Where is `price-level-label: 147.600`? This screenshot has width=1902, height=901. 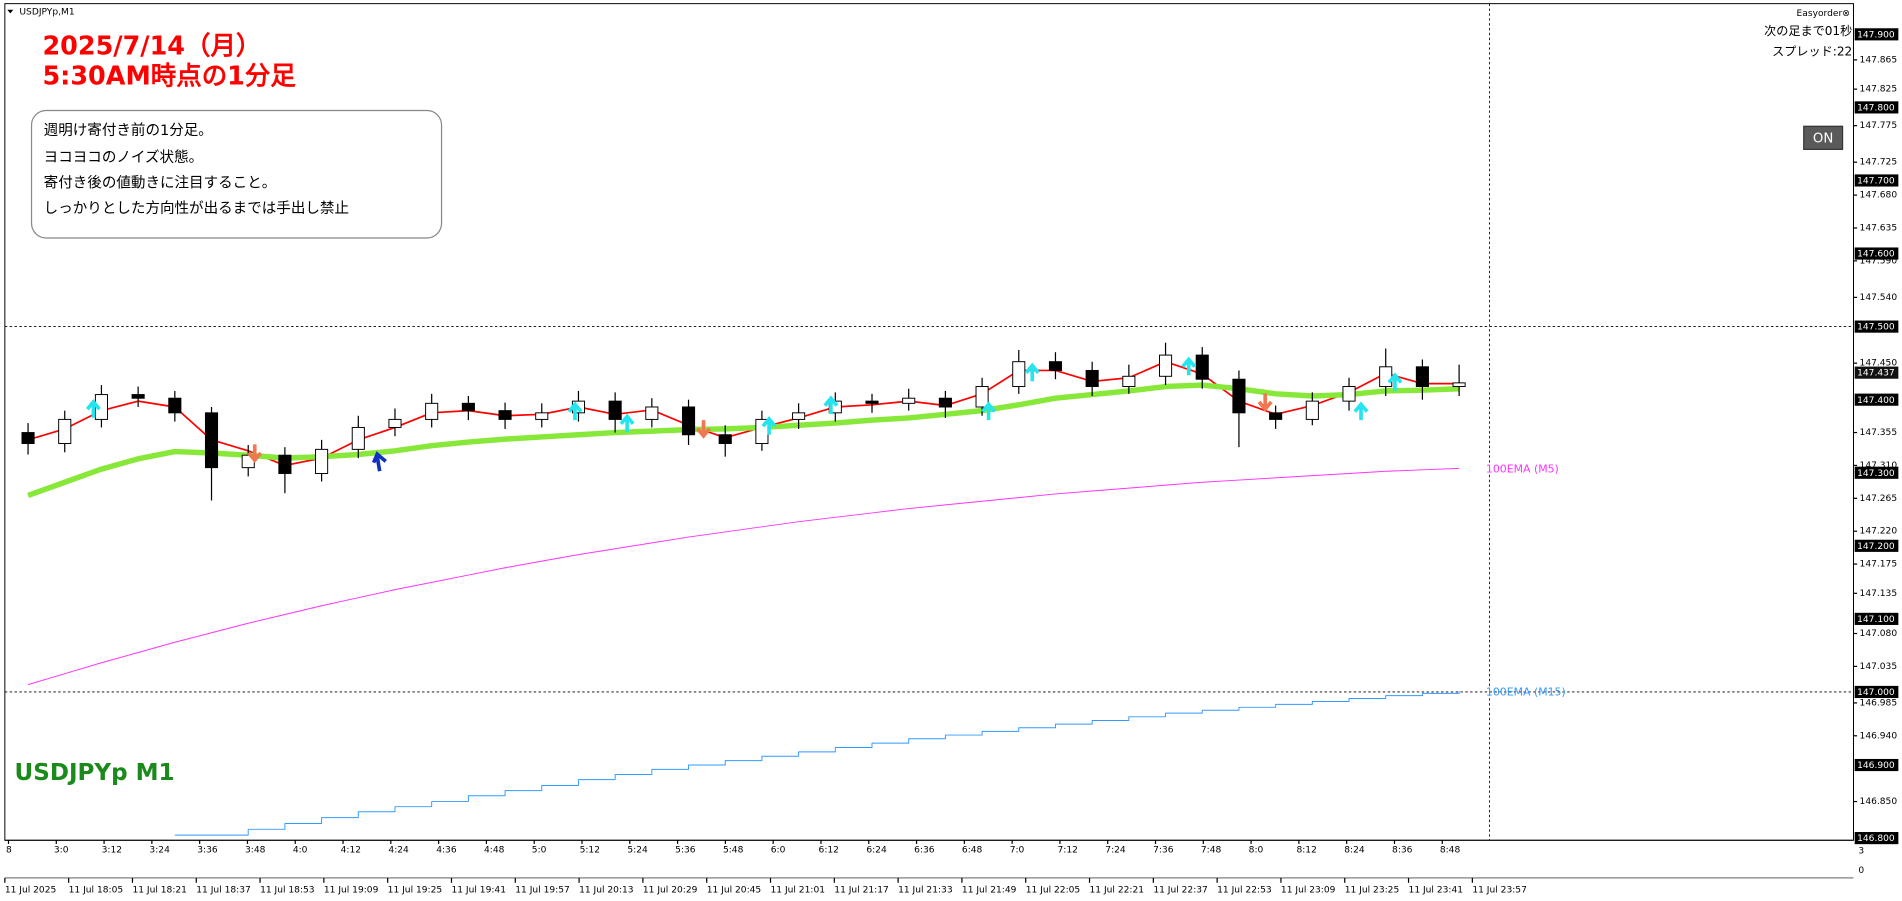 price-level-label: 147.600 is located at coordinates (1876, 255).